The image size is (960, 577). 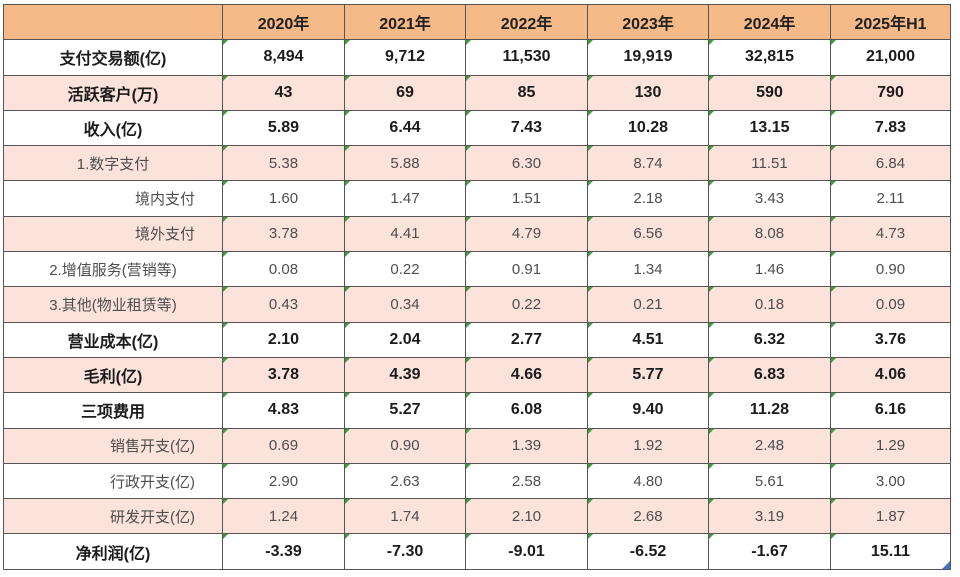 What do you see at coordinates (769, 92) in the screenshot?
I see `value-cell: 590` at bounding box center [769, 92].